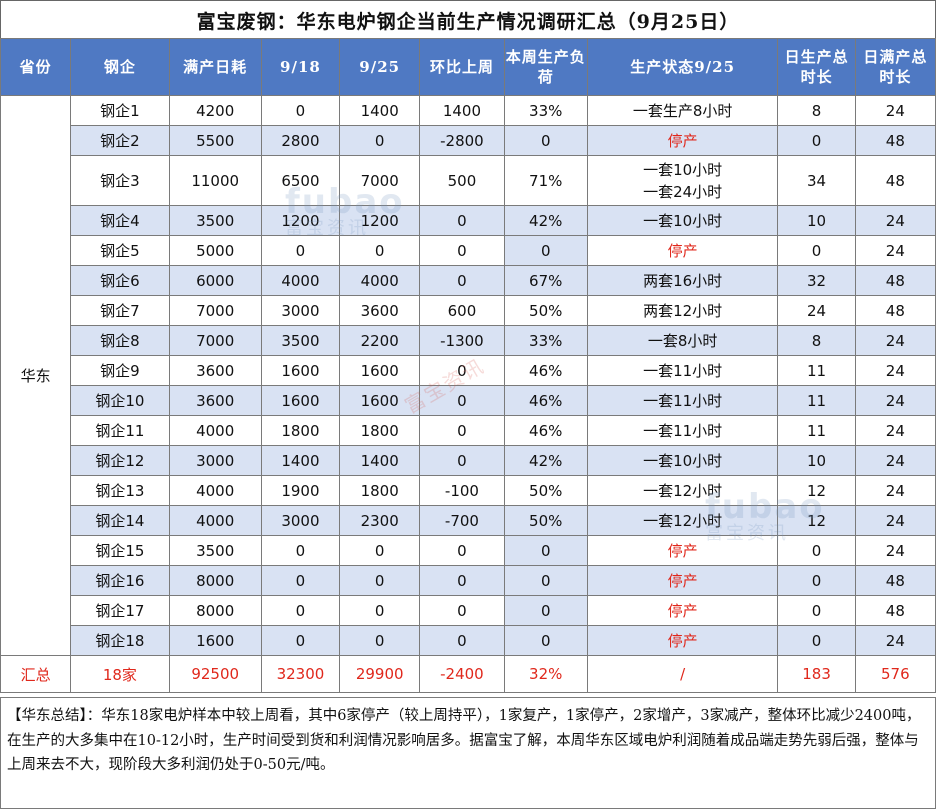  Describe the element at coordinates (468, 250) in the screenshot. I see `table-row: 钢企5 5000 0 0 0 0 停产 0 24` at that location.